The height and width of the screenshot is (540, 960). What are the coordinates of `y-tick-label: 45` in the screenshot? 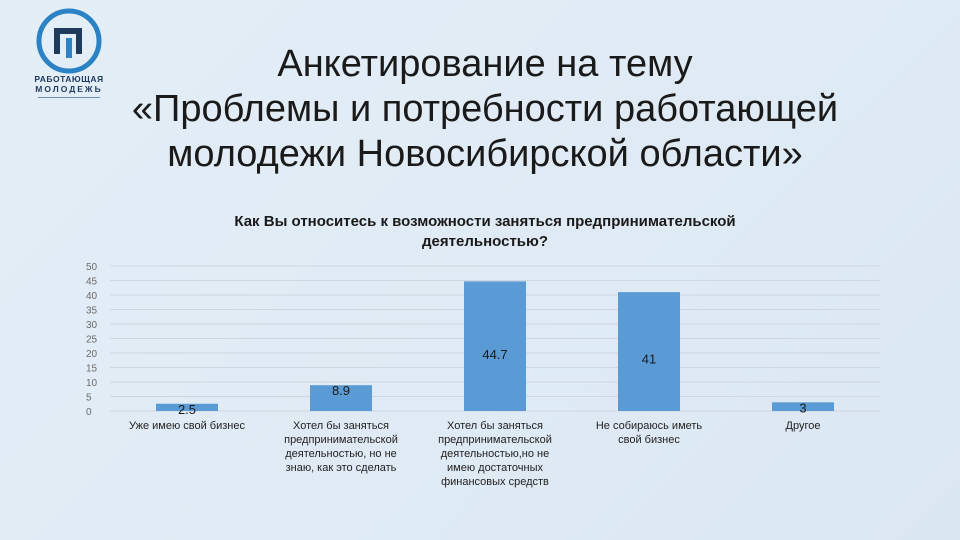 It's located at (92, 282).